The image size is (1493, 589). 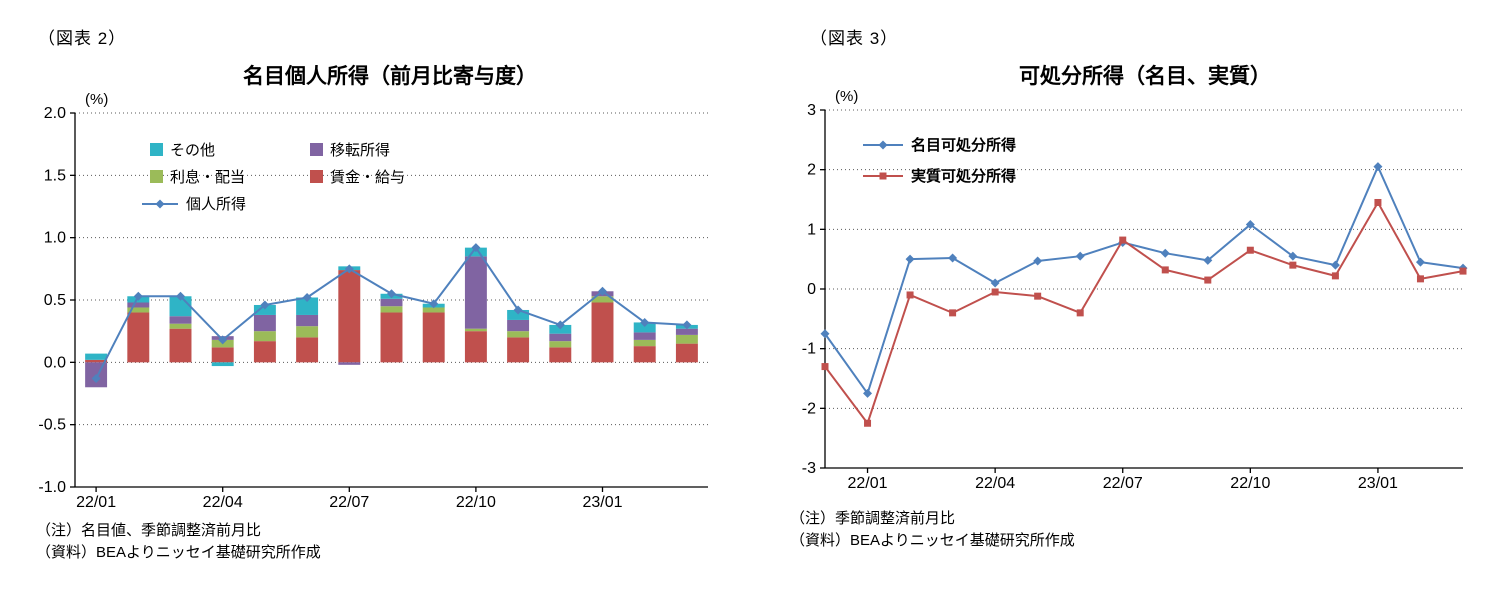 I want to click on legend-label: 実質可処分所得, so click(x=963, y=176).